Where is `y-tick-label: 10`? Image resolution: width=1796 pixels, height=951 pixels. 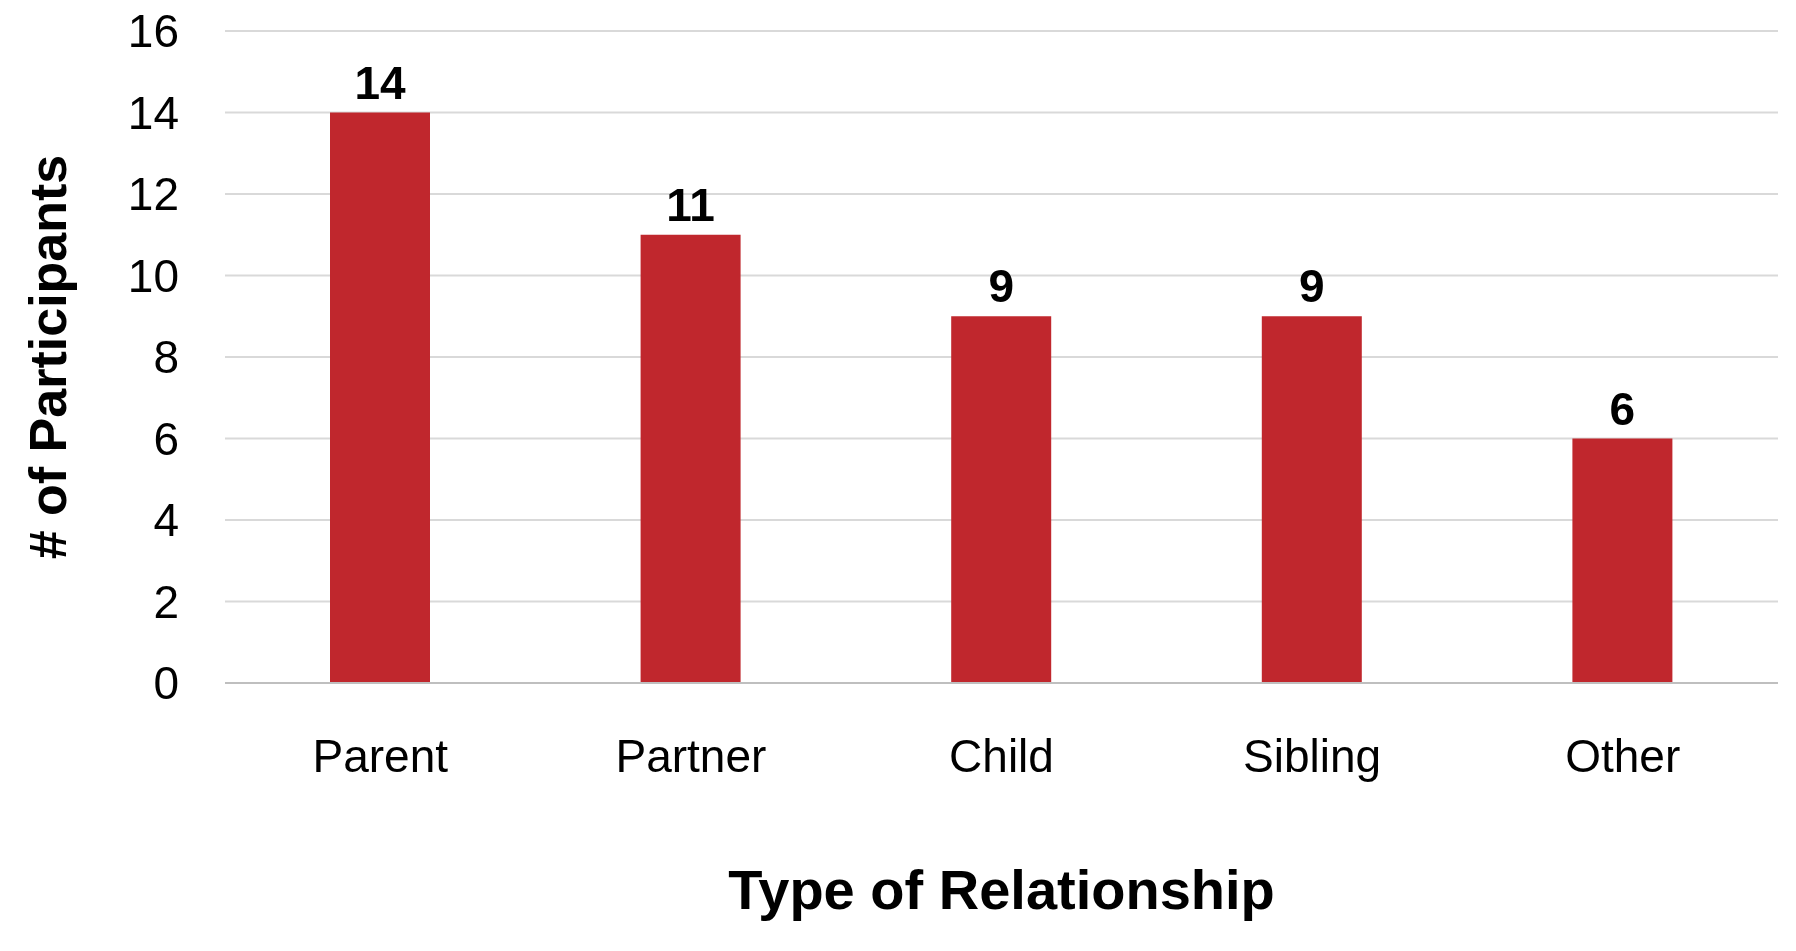 y-tick-label: 10 is located at coordinates (153, 275).